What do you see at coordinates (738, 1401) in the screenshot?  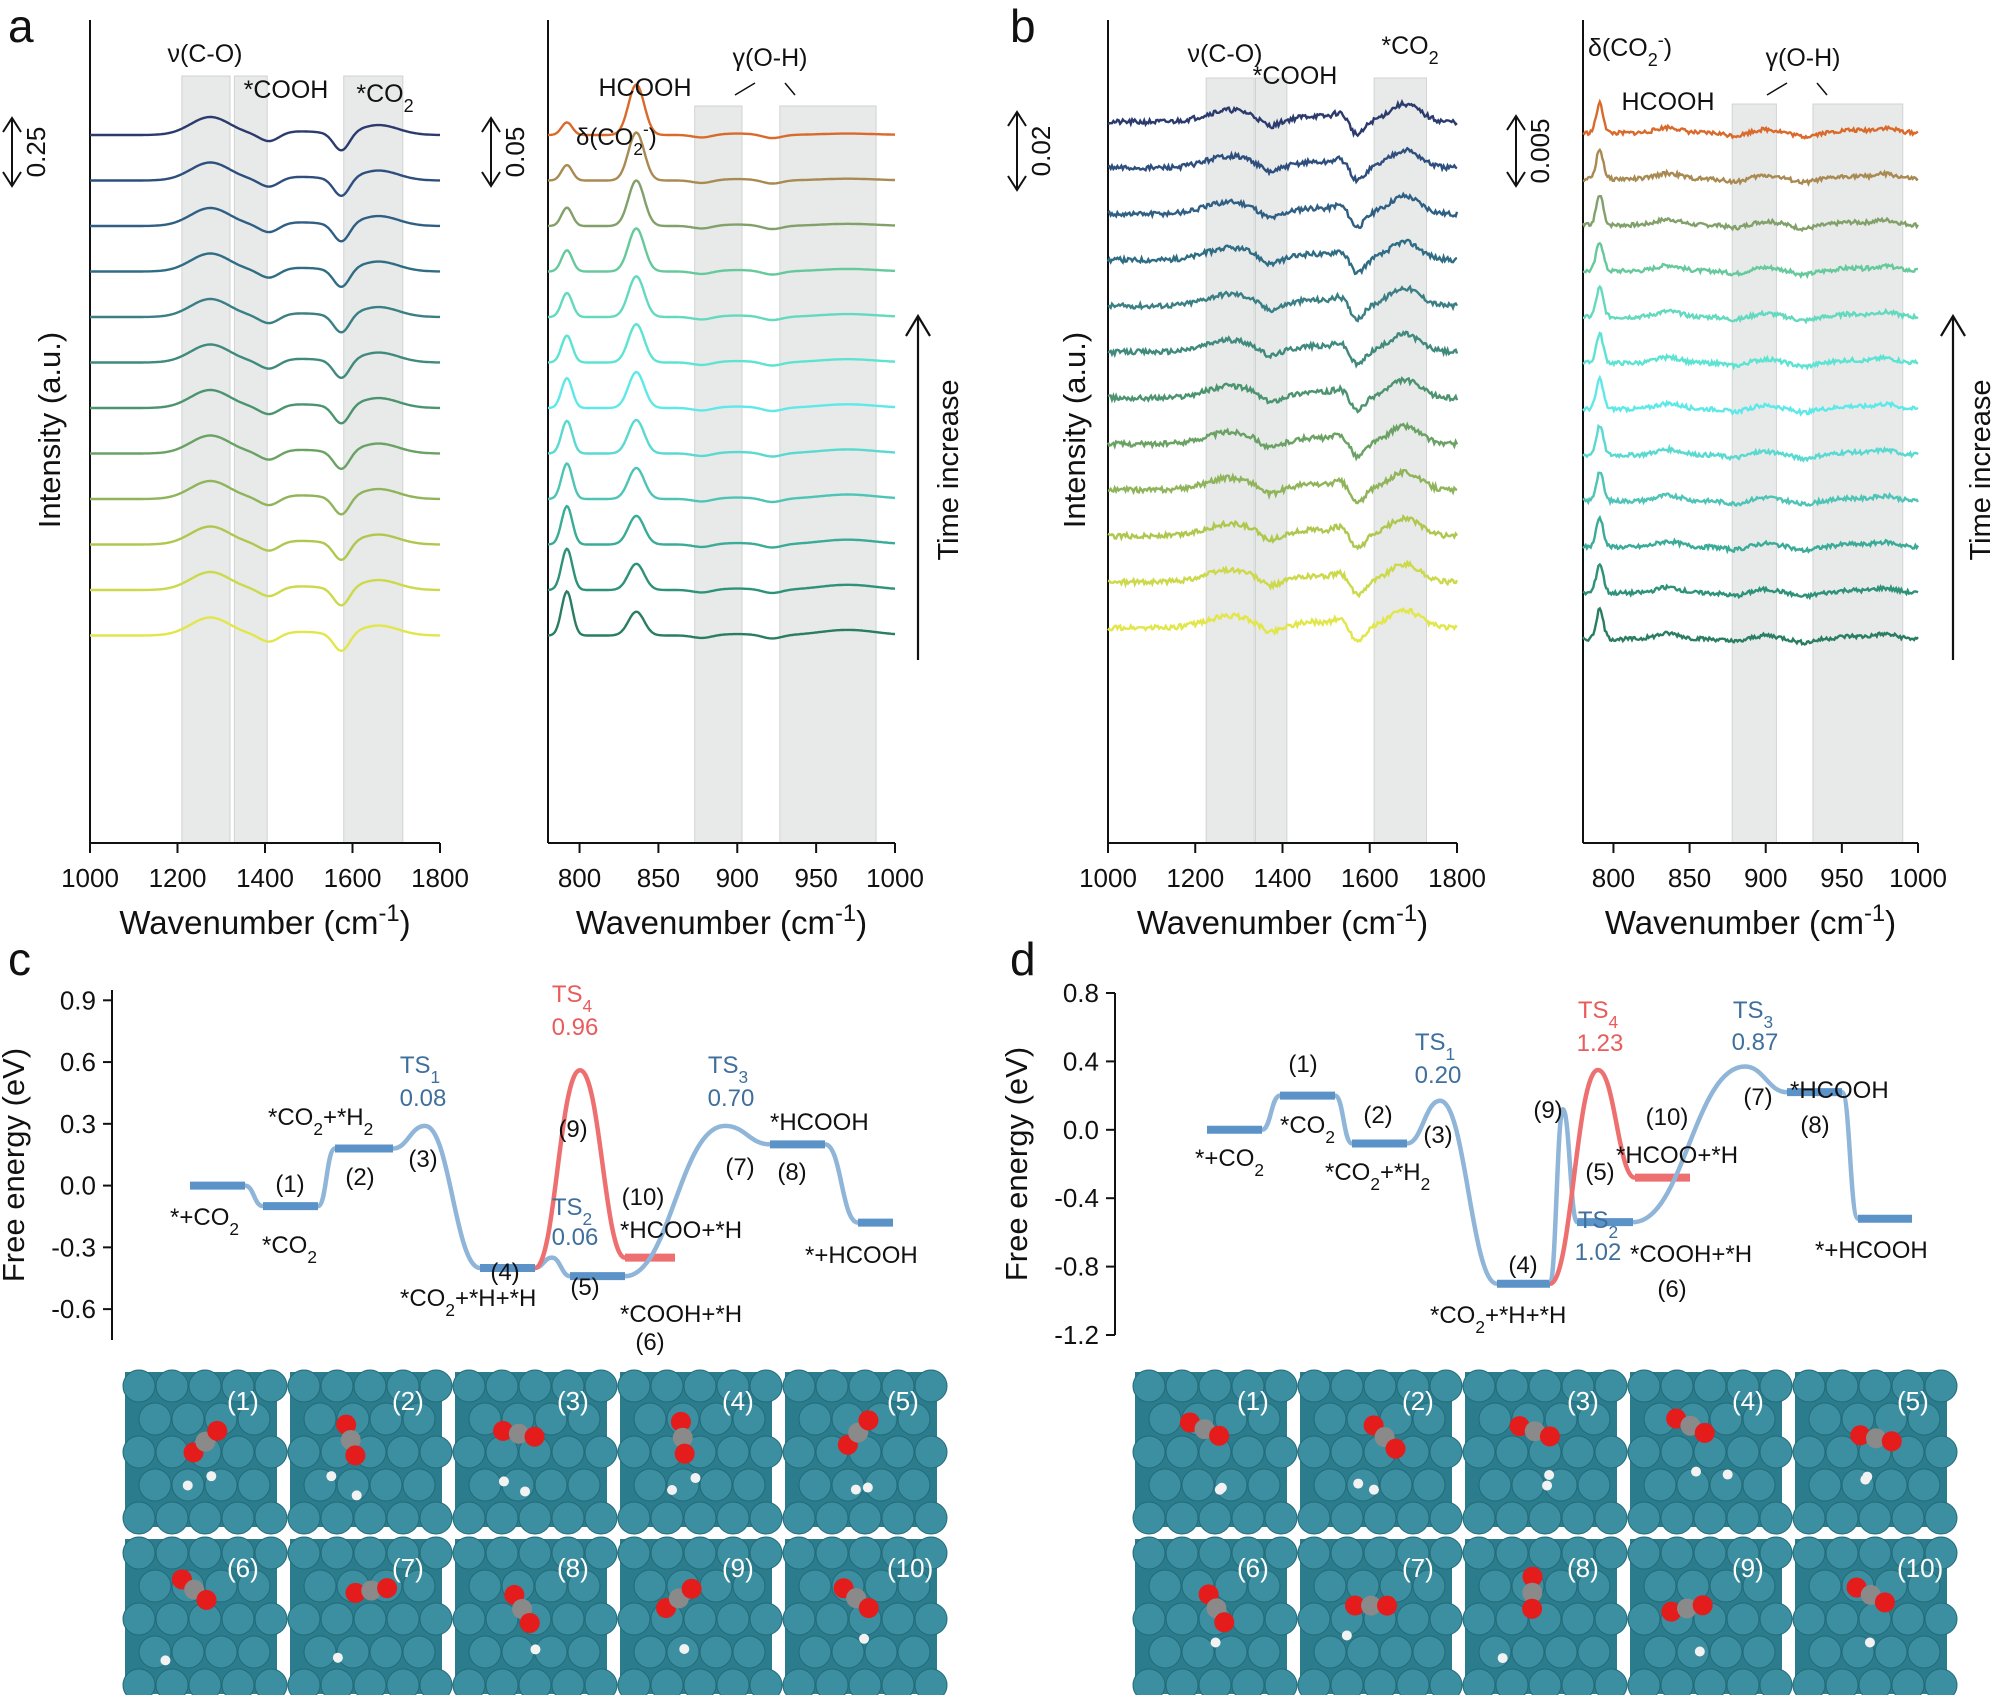 I see `structure-label-4: (4)` at bounding box center [738, 1401].